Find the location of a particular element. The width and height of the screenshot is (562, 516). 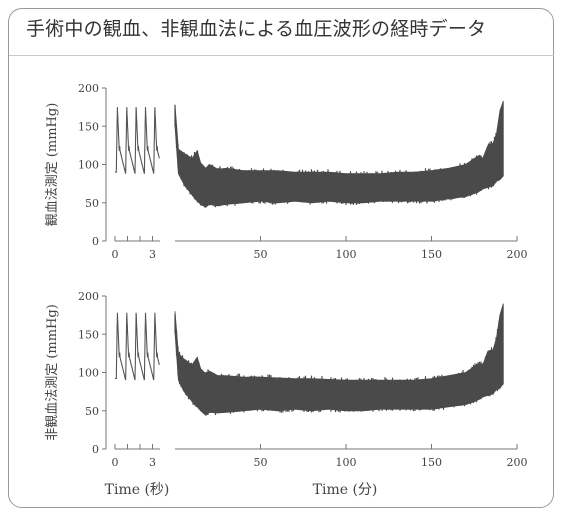

y-axis-label: 観血法測定 (mmHg) is located at coordinates (52, 165).